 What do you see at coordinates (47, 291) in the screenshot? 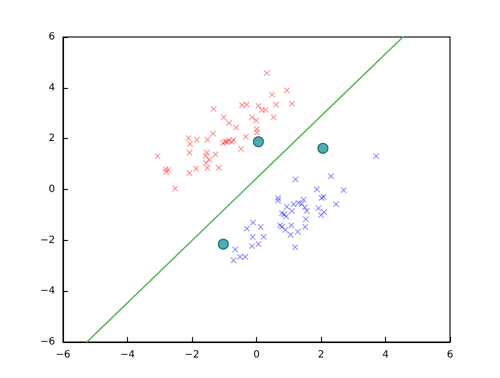
I see `y-tick-label: −4` at bounding box center [47, 291].